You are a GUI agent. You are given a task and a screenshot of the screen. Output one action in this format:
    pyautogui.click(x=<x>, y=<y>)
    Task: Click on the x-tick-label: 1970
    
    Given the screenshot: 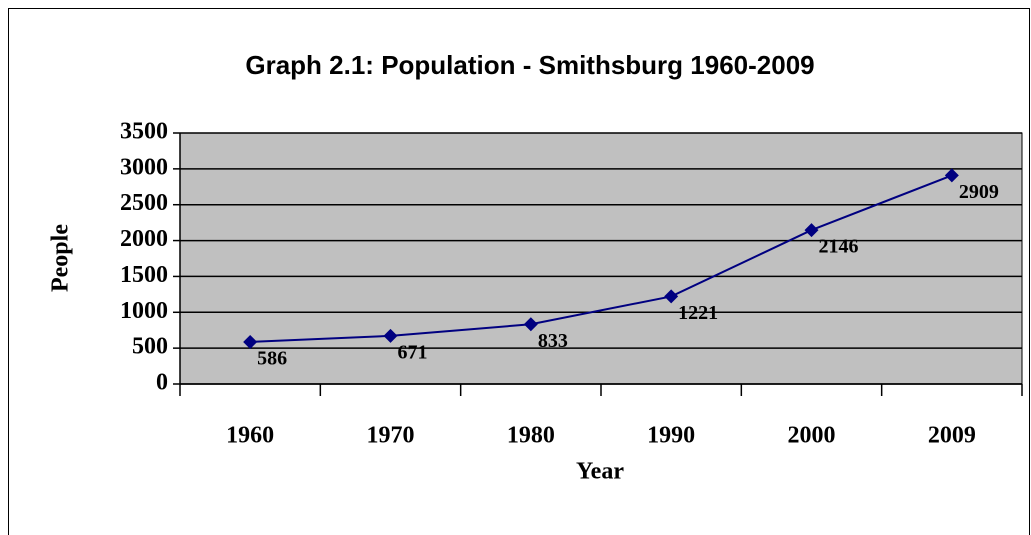 What is the action you would take?
    pyautogui.click(x=391, y=436)
    